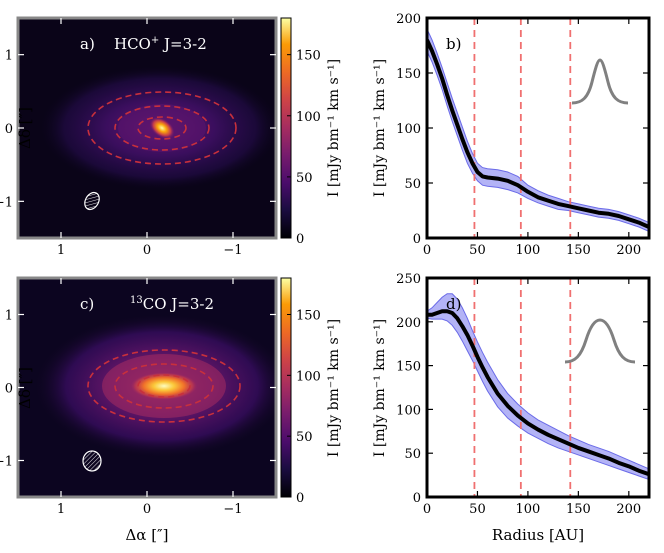 The height and width of the screenshot is (553, 664). Describe the element at coordinates (92, 201) in the screenshot. I see `map-a-beam` at that location.